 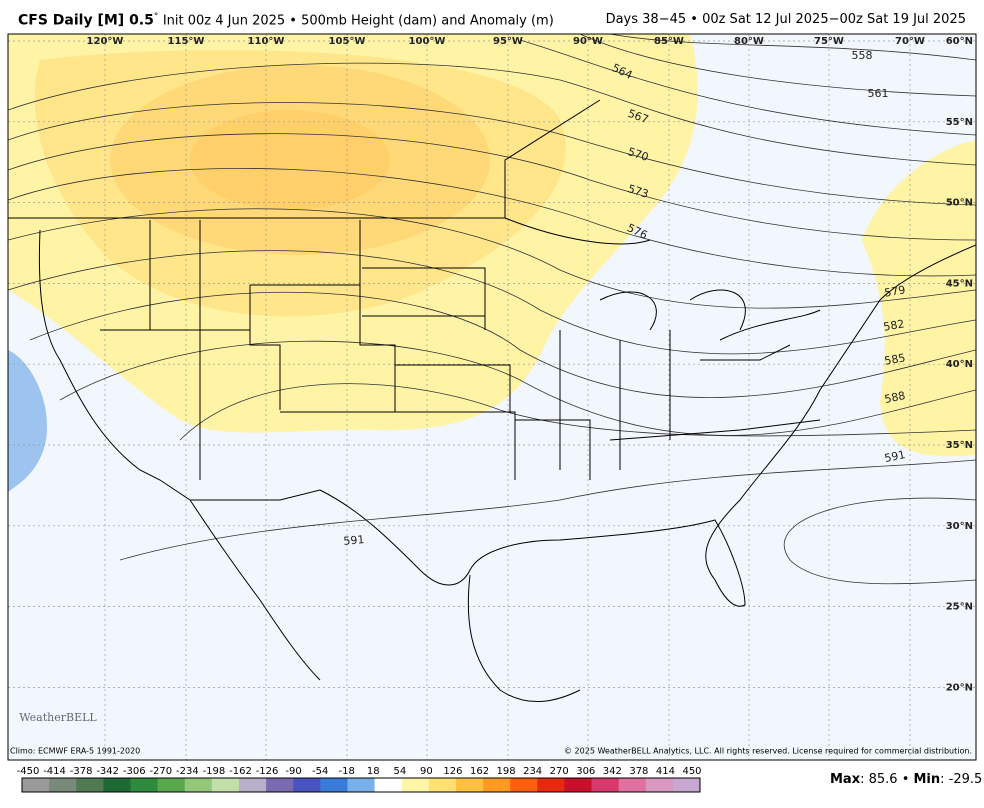 What do you see at coordinates (267, 771) in the screenshot?
I see `colorbar-tick-label: -126` at bounding box center [267, 771].